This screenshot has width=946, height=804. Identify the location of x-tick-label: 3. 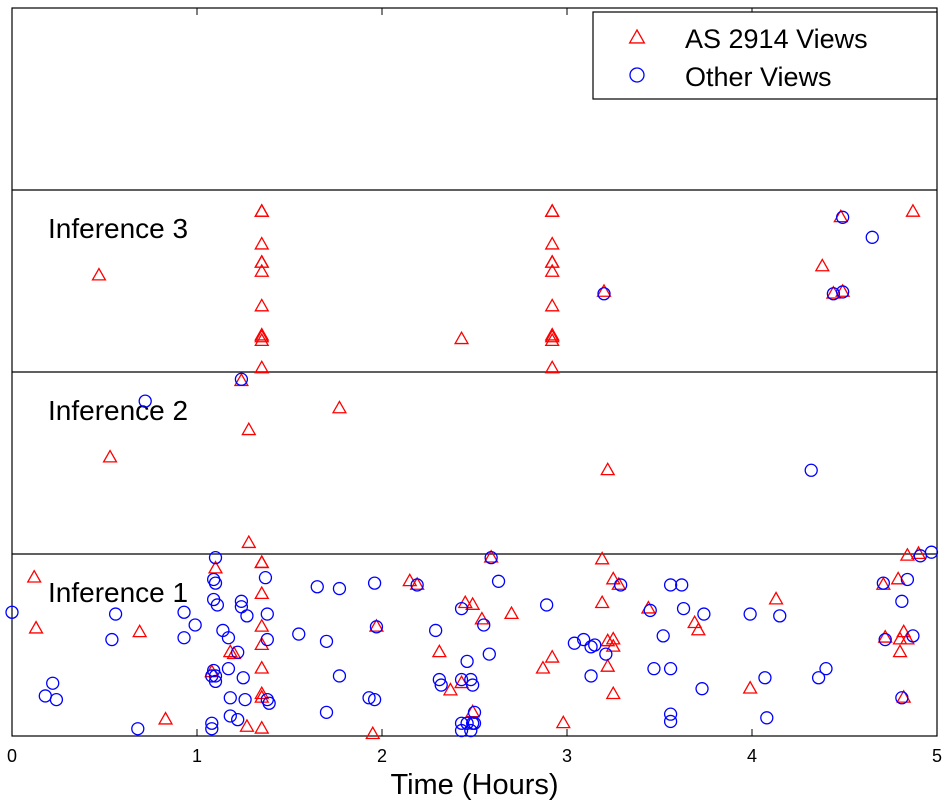
(567, 756).